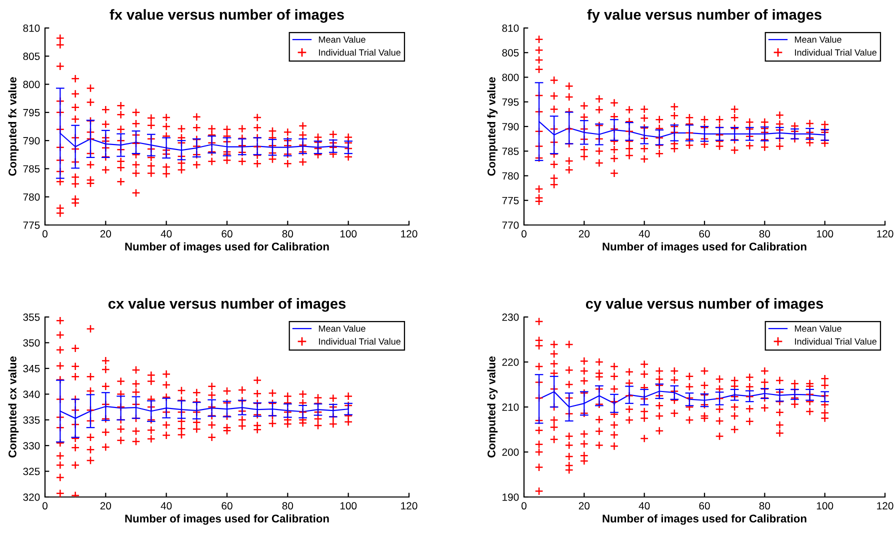 This screenshot has height=534, width=896. What do you see at coordinates (510, 317) in the screenshot?
I see `y-tick-label: 230` at bounding box center [510, 317].